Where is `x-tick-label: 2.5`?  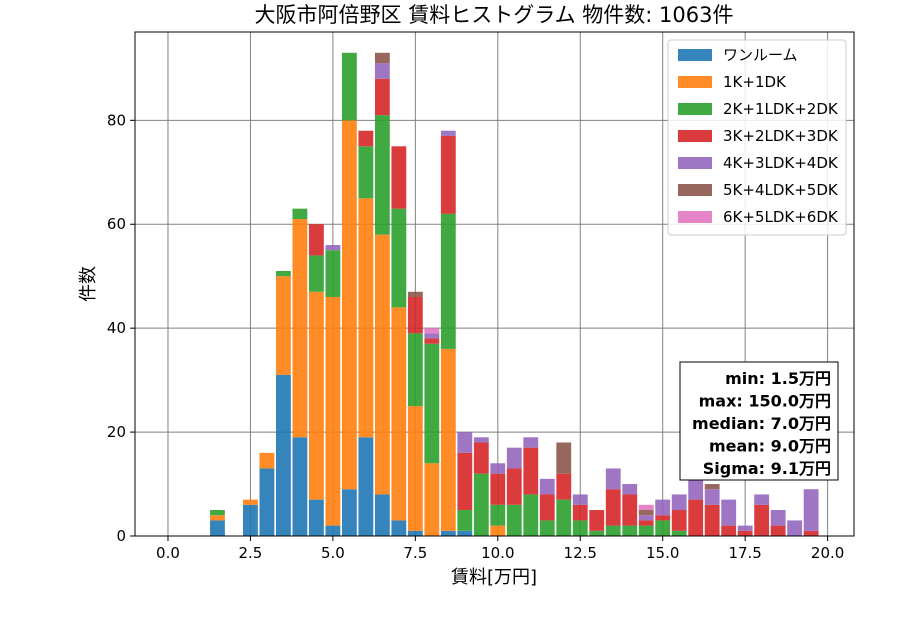
x-tick-label: 2.5 is located at coordinates (251, 553).